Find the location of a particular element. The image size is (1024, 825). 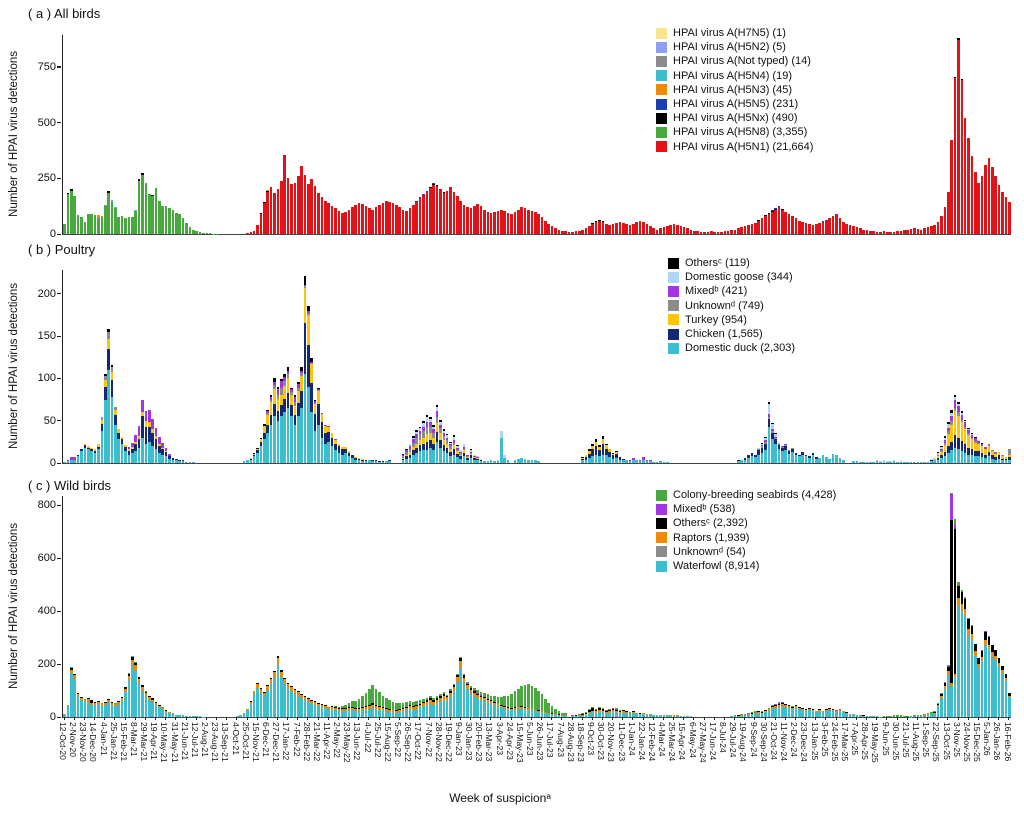

x-tick-label: 15-Aug-22 is located at coordinates (387, 742).